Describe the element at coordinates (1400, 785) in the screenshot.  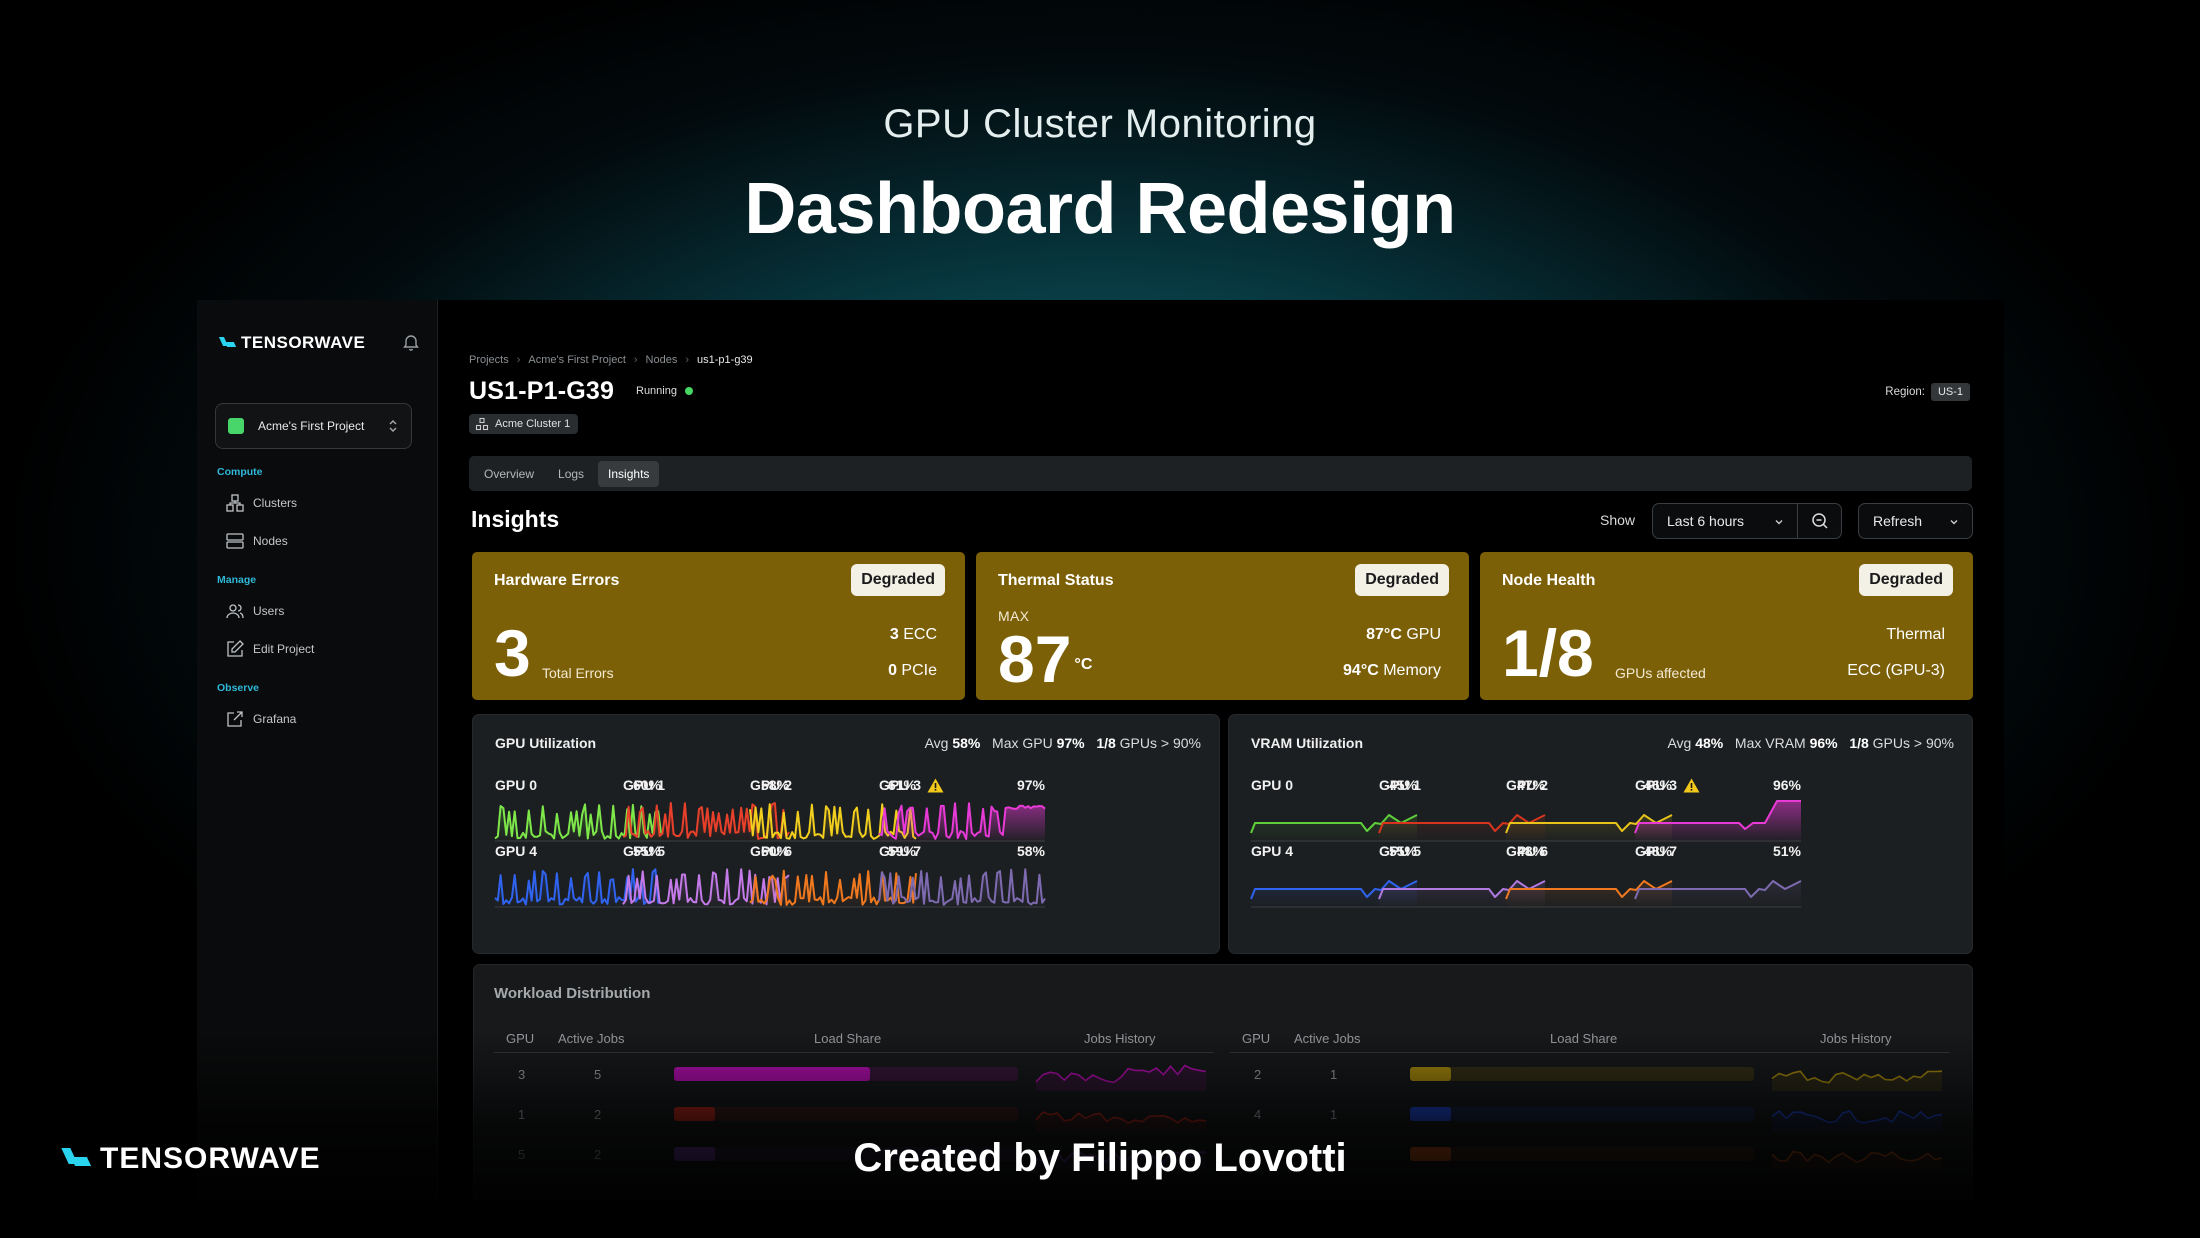
I see `gpu-name: GPU 1` at that location.